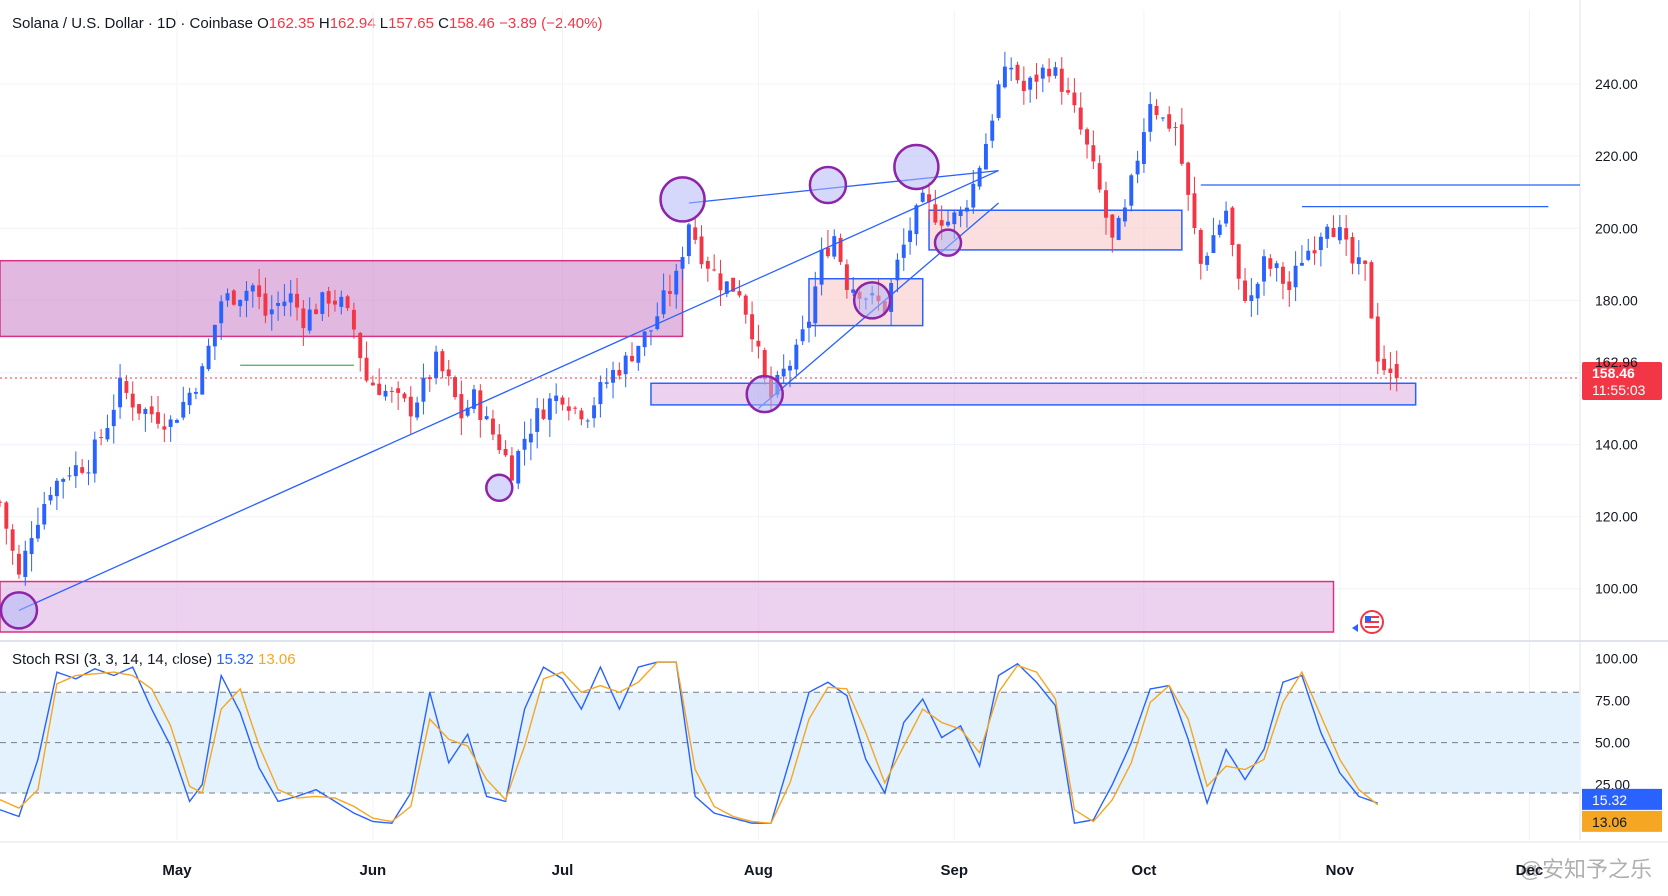 The width and height of the screenshot is (1668, 896). What do you see at coordinates (1530, 870) in the screenshot?
I see `time-tick-label: Dec` at bounding box center [1530, 870].